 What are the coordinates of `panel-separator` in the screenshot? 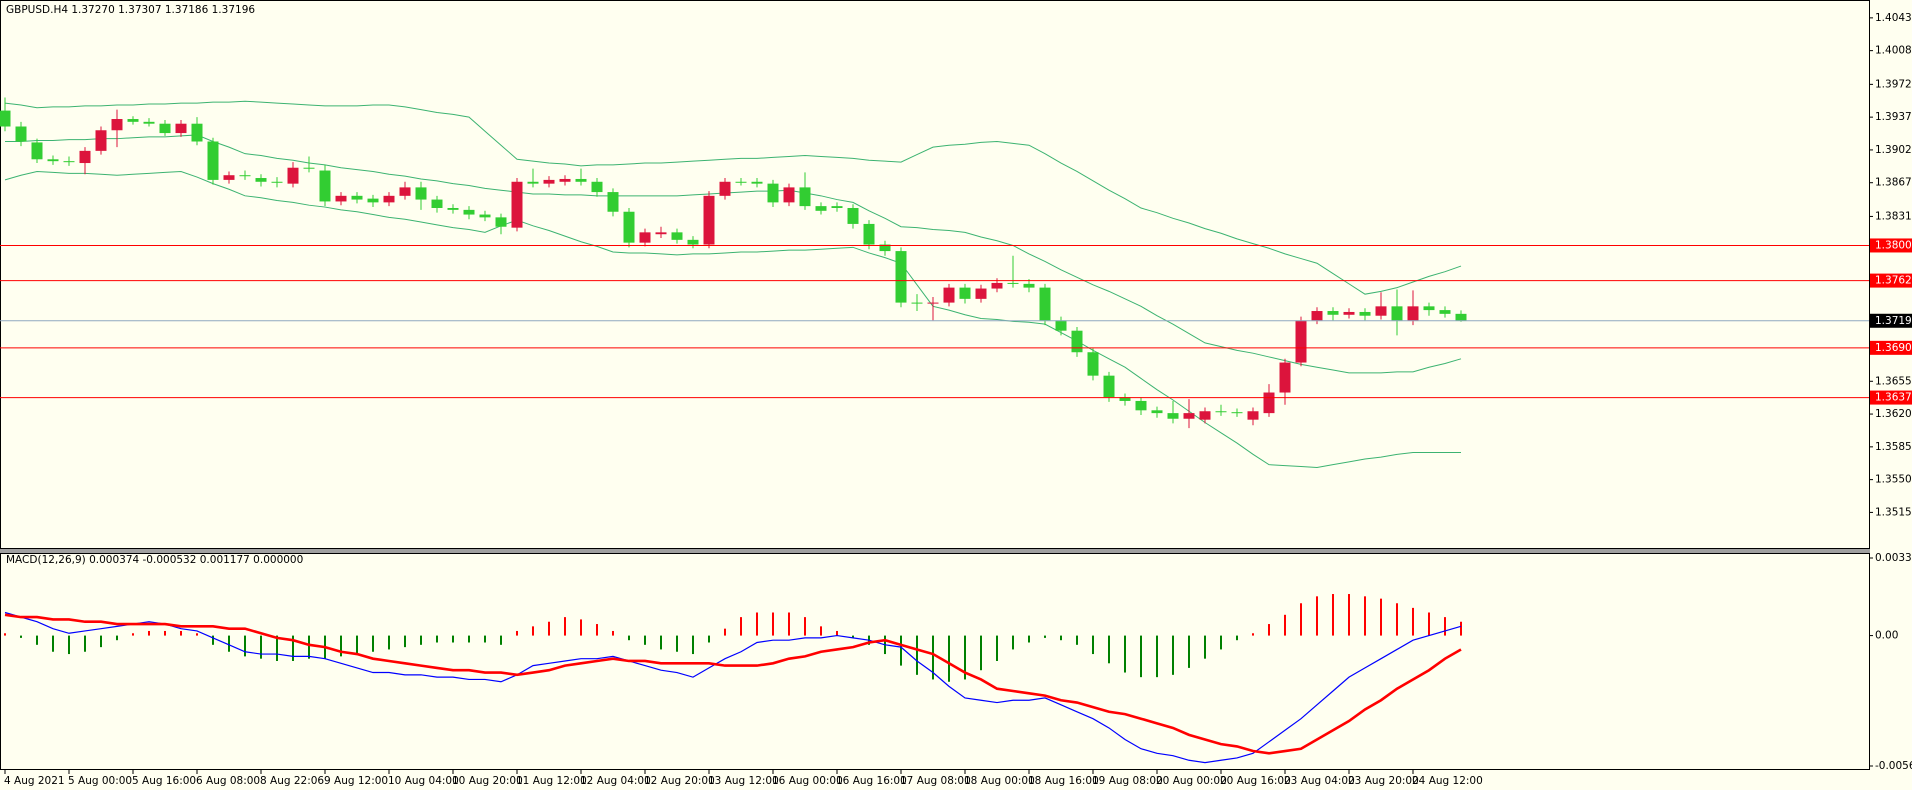 It's located at (935, 551).